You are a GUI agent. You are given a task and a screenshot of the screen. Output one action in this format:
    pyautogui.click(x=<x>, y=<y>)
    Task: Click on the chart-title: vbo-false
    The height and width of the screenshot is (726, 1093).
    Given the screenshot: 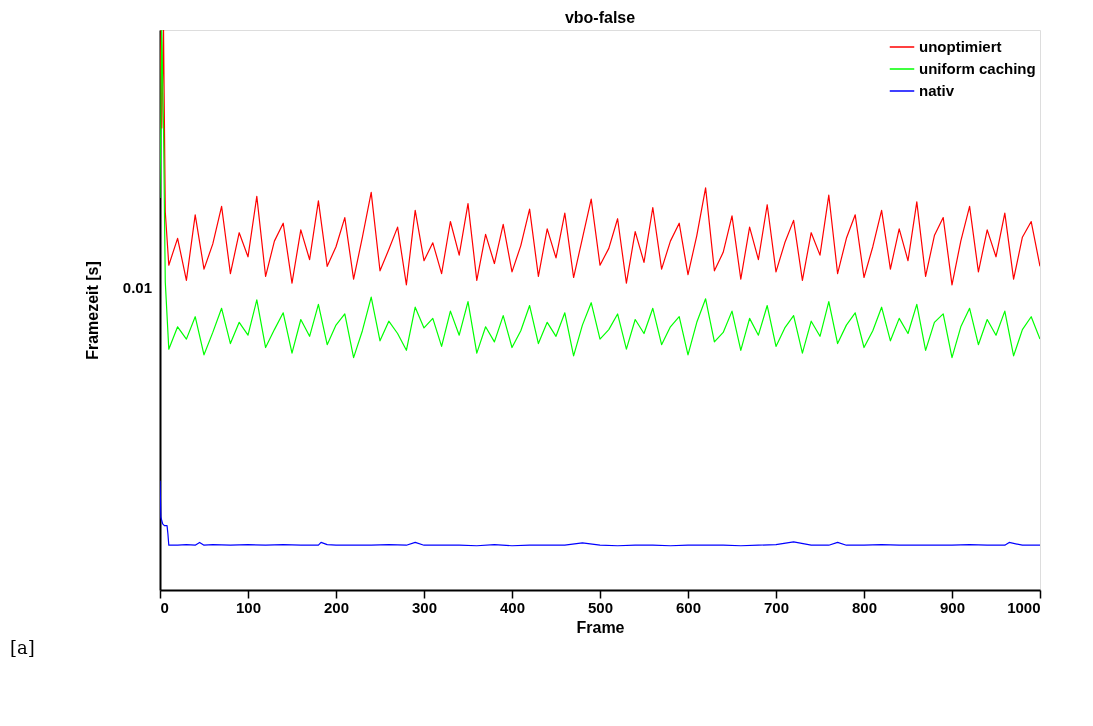 What is the action you would take?
    pyautogui.click(x=600, y=17)
    